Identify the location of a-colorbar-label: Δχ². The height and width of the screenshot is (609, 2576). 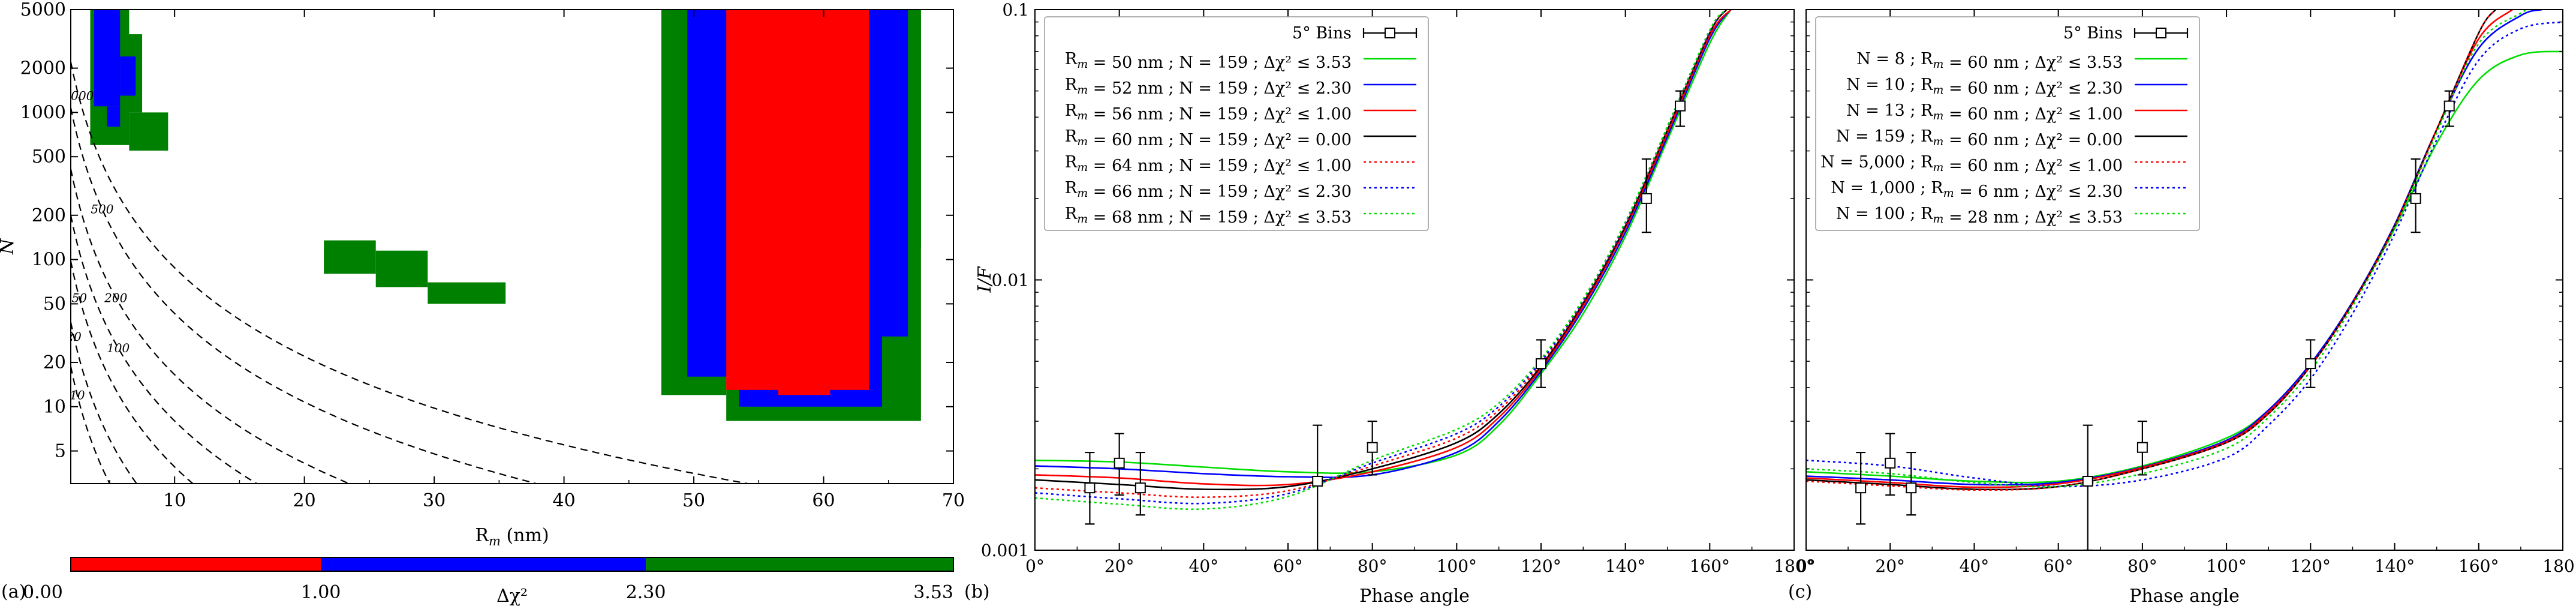
(512, 596).